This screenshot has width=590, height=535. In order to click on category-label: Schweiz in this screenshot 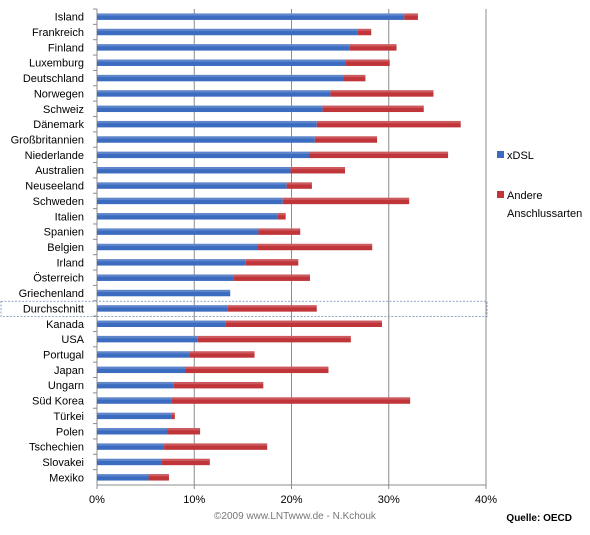, I will do `click(63, 110)`.